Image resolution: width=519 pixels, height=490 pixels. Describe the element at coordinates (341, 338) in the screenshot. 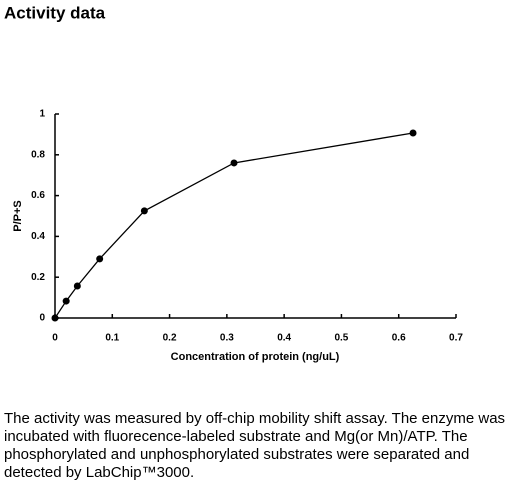

I see `x-tick-label: 0.5` at that location.